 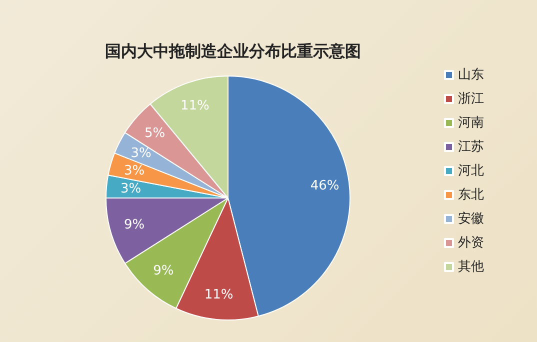 I want to click on data-label: 46%, so click(x=325, y=186).